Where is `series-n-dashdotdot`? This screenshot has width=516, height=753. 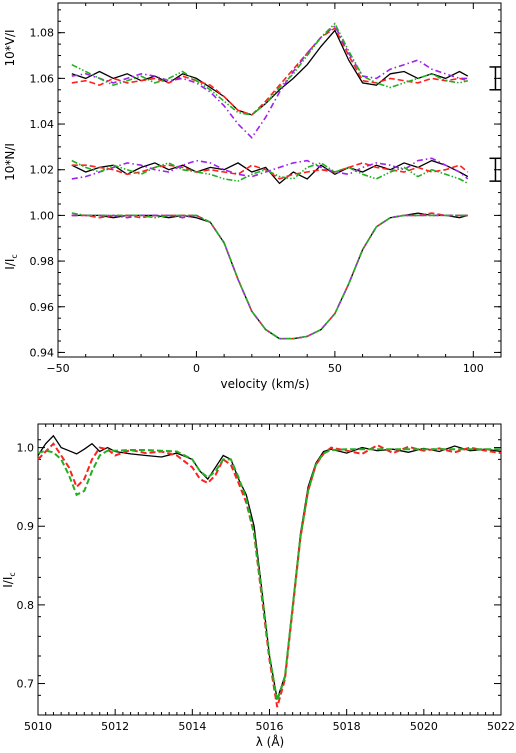
series-n-dashdotdot is located at coordinates (270, 172).